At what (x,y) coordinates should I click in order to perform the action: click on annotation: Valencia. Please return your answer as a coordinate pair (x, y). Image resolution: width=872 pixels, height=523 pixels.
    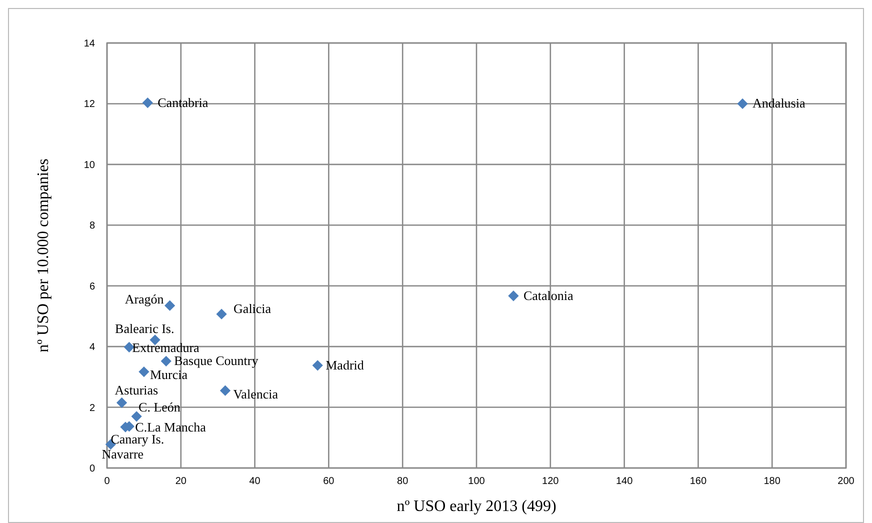
    Looking at the image, I should click on (255, 394).